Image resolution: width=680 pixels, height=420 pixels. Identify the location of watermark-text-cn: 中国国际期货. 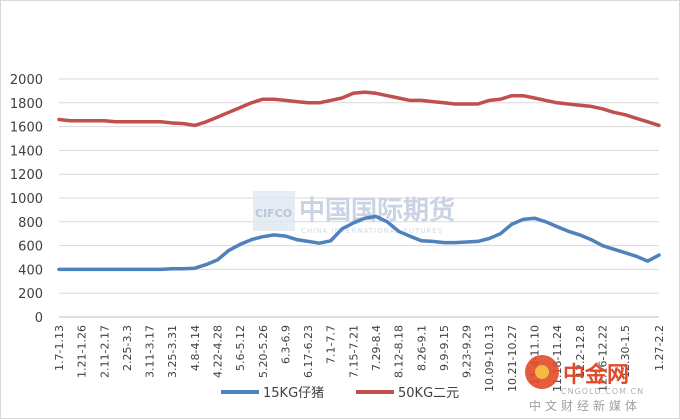
(377, 210).